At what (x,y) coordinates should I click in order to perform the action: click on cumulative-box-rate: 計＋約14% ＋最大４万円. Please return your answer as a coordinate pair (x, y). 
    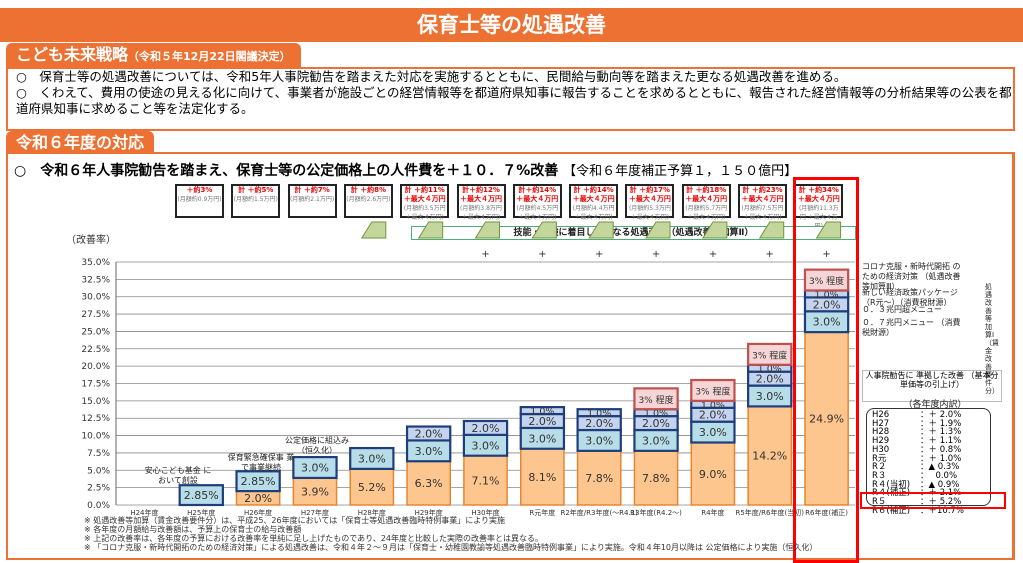
    Looking at the image, I should click on (537, 194).